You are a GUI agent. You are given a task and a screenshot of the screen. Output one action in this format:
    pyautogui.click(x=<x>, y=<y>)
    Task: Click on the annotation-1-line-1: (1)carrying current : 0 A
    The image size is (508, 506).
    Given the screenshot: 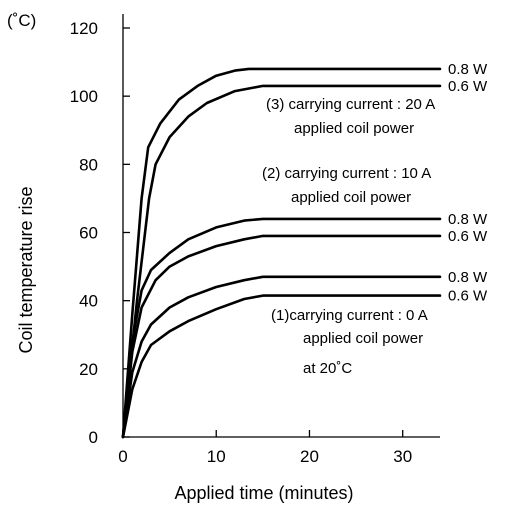 What is the action you would take?
    pyautogui.click(x=349, y=315)
    